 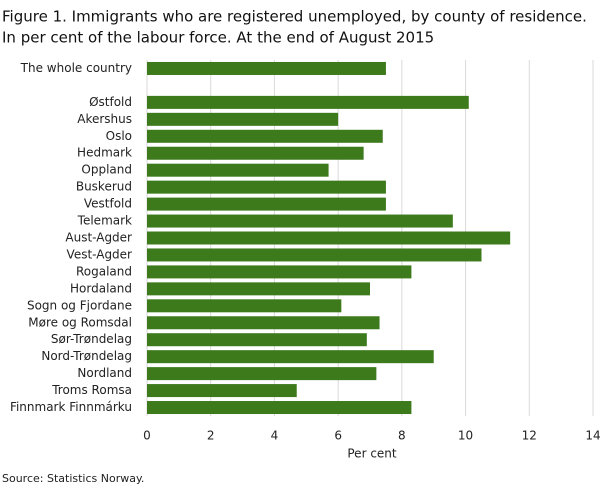 What do you see at coordinates (76, 68) in the screenshot?
I see `y-tick-label: The whole country` at bounding box center [76, 68].